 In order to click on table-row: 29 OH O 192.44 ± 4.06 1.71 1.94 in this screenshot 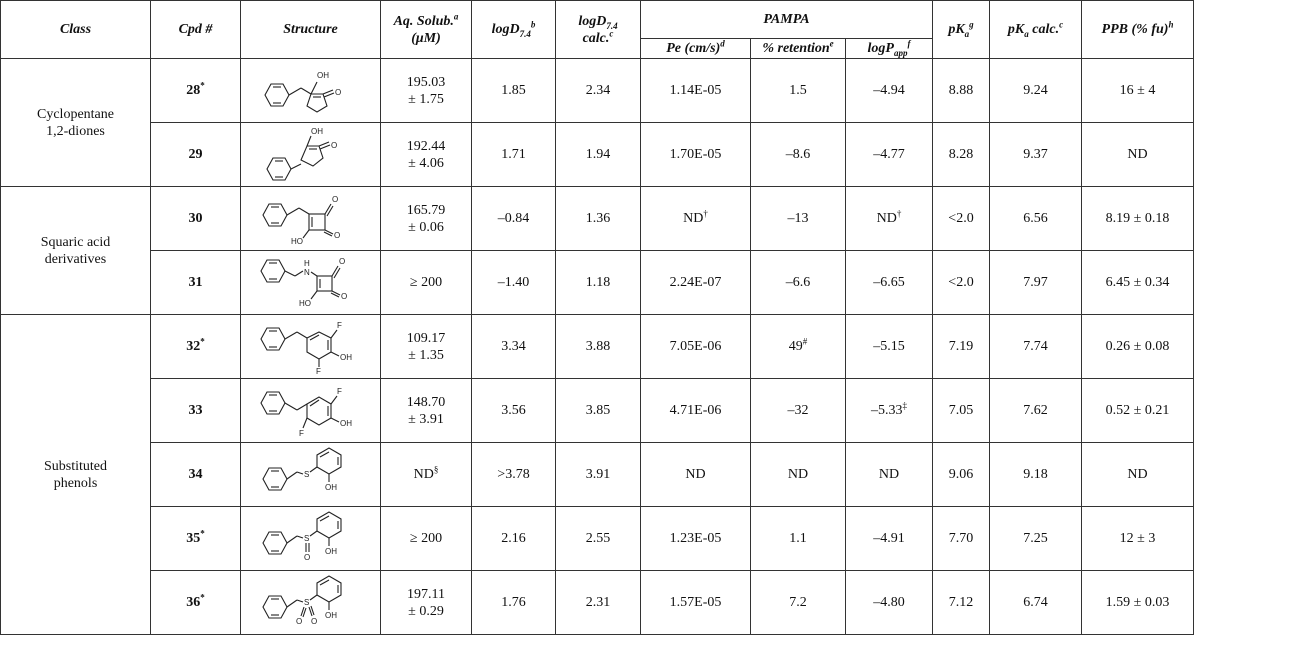, I will do `click(597, 154)`.